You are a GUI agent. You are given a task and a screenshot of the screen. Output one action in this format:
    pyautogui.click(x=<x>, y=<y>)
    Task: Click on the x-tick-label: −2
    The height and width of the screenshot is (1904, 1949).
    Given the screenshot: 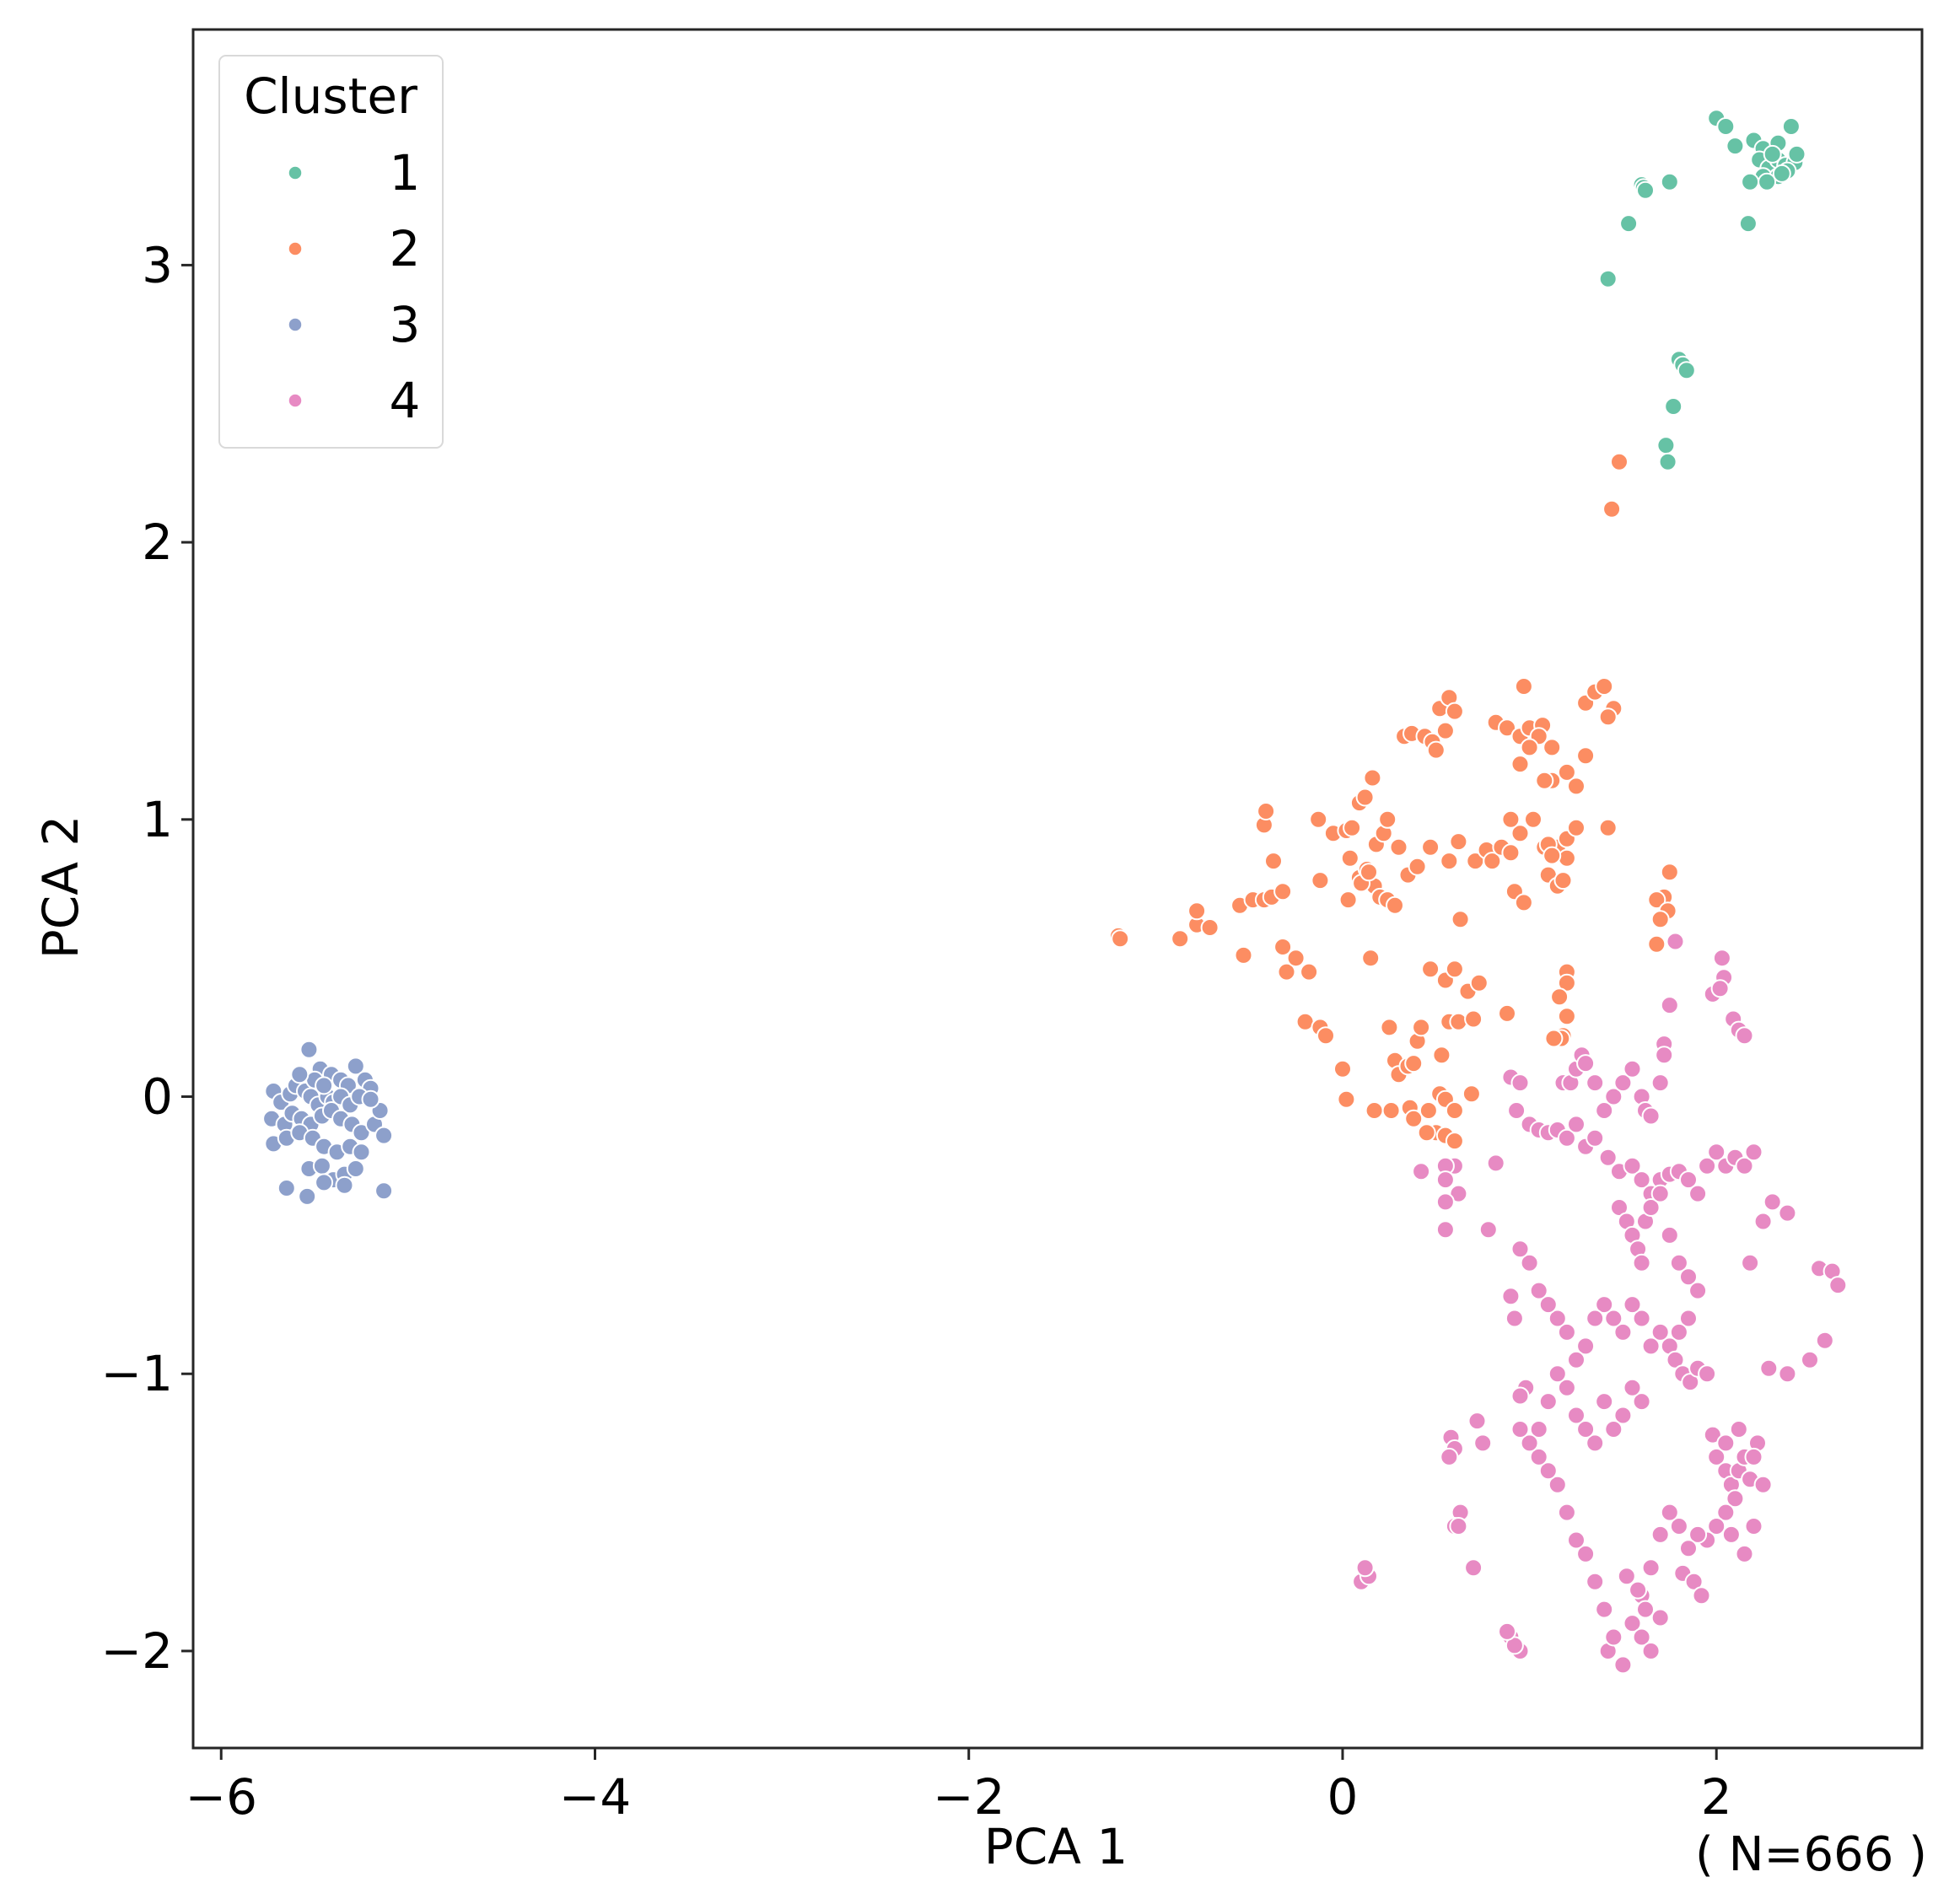 What is the action you would take?
    pyautogui.click(x=969, y=1797)
    